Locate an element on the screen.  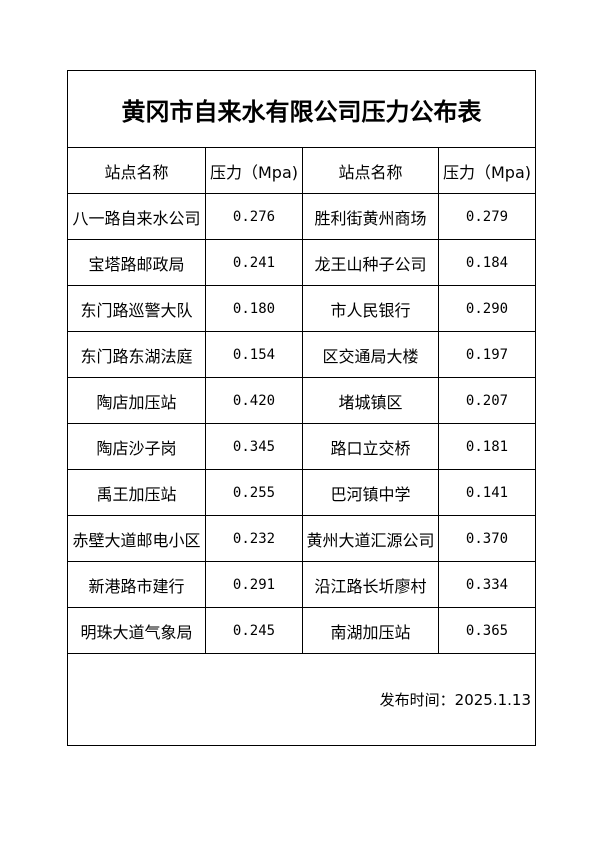
table-header: 站点名称 压力（Mpa) 站点名称 压力（Mpa) is located at coordinates (301, 170).